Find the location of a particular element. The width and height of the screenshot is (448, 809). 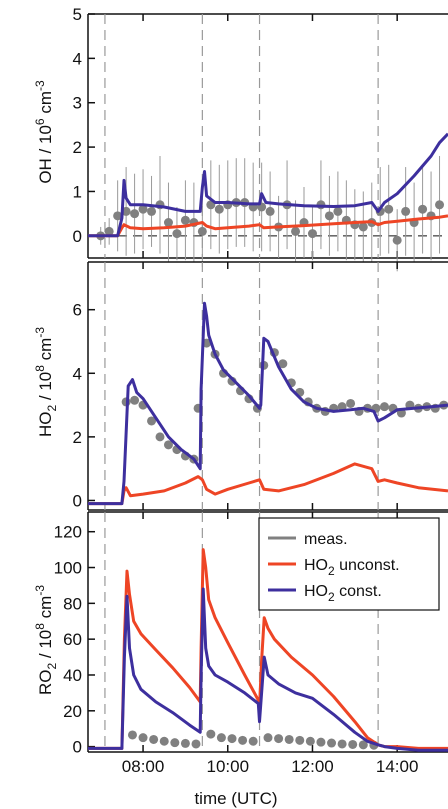

y-tick-label: 3 is located at coordinates (77, 103).